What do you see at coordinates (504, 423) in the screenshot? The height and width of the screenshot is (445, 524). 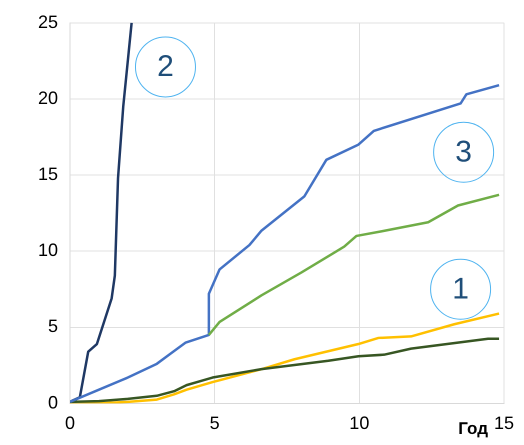 I see `x-tick-label: 15` at bounding box center [504, 423].